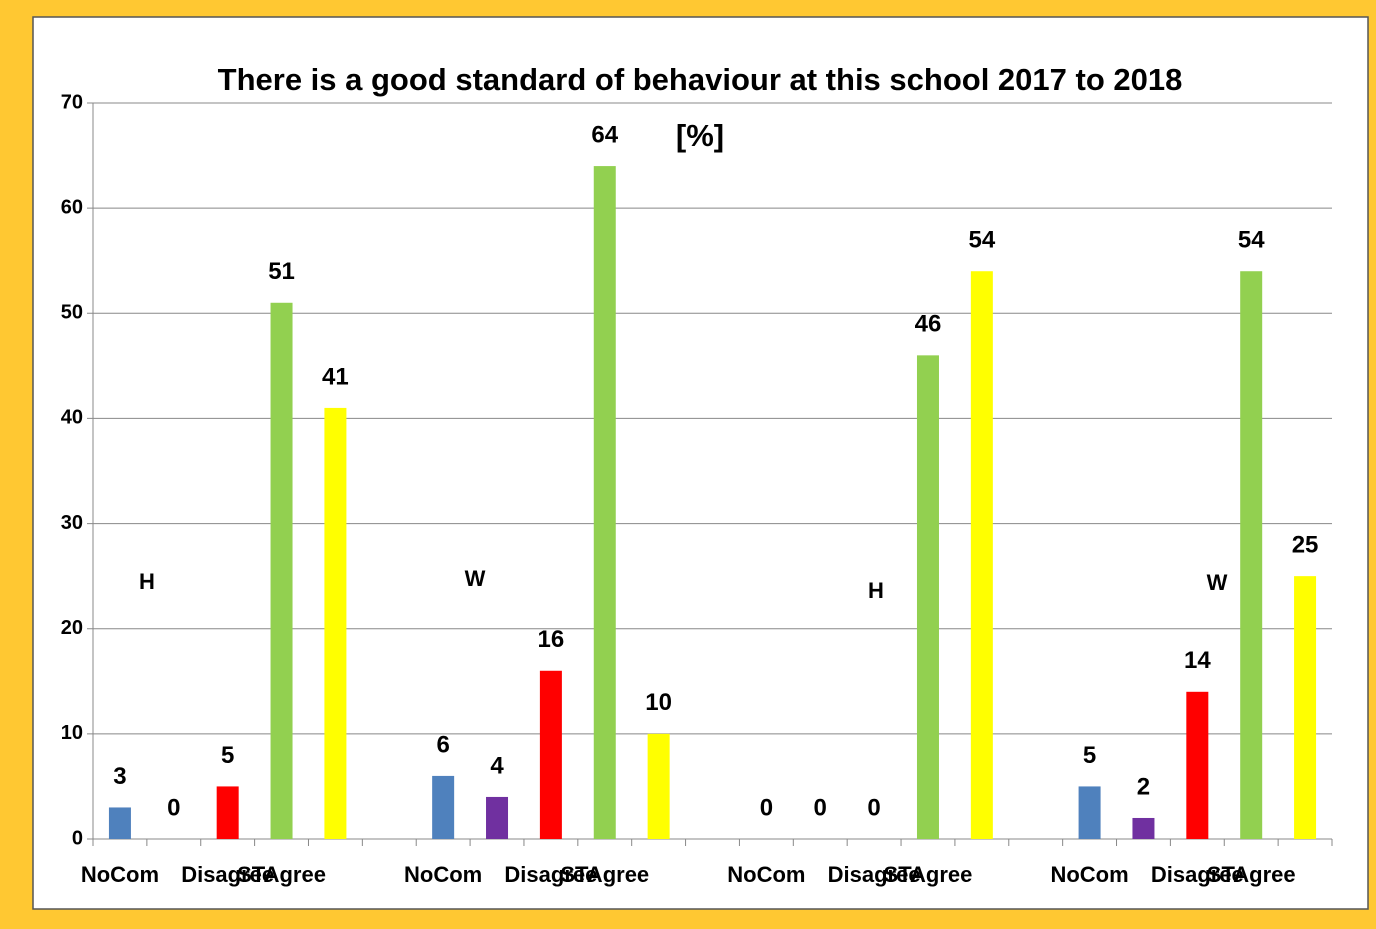 The width and height of the screenshot is (1376, 929). I want to click on data-label: 10, so click(658, 702).